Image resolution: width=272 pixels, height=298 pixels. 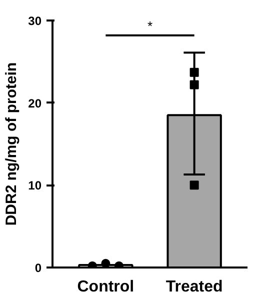 What do you see at coordinates (35, 21) in the screenshot?
I see `y-tick-label: 30` at bounding box center [35, 21].